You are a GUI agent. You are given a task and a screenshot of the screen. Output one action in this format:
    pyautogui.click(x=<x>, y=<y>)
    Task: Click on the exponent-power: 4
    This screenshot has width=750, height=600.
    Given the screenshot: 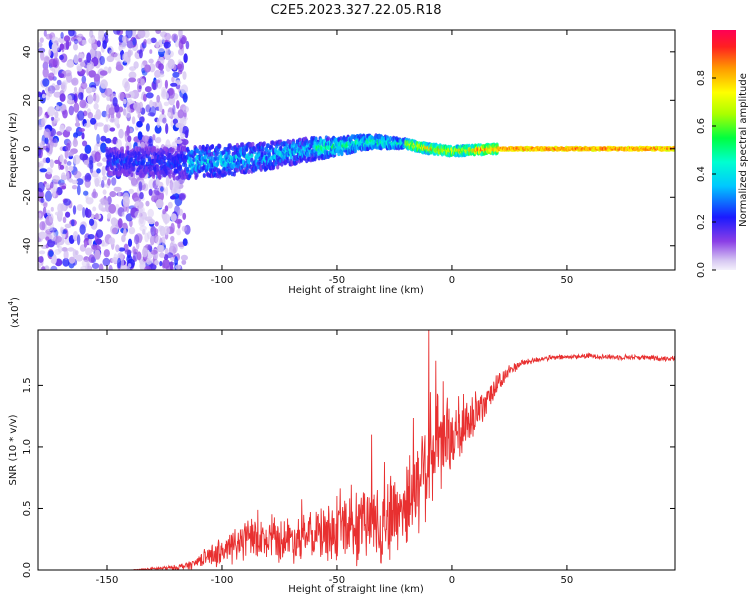 What is the action you would take?
    pyautogui.click(x=11, y=302)
    